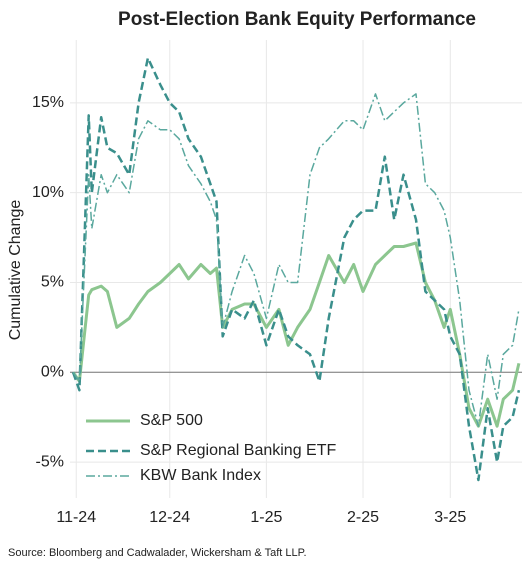  Describe the element at coordinates (169, 517) in the screenshot. I see `x-tick-label: 12-24` at that location.